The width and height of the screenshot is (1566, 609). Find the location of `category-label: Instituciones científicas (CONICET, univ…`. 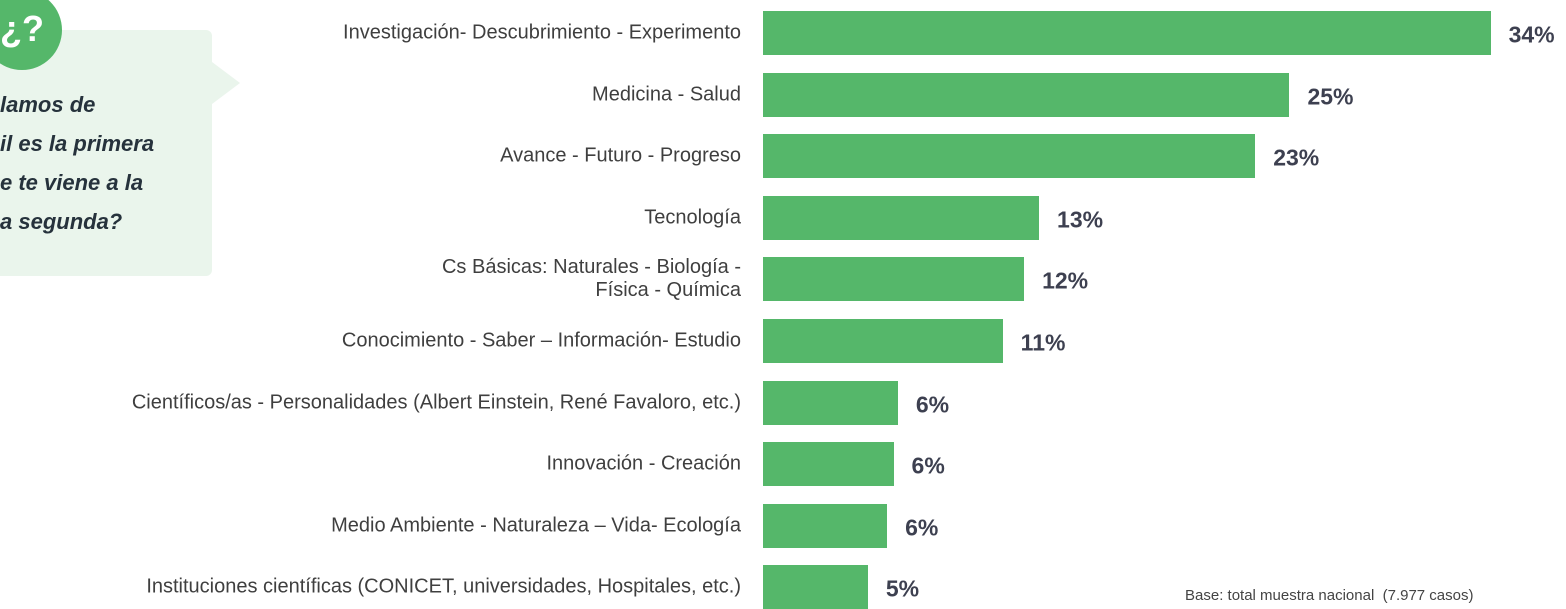

category-label: Instituciones científicas (CONICET, univ… is located at coordinates (443, 586).